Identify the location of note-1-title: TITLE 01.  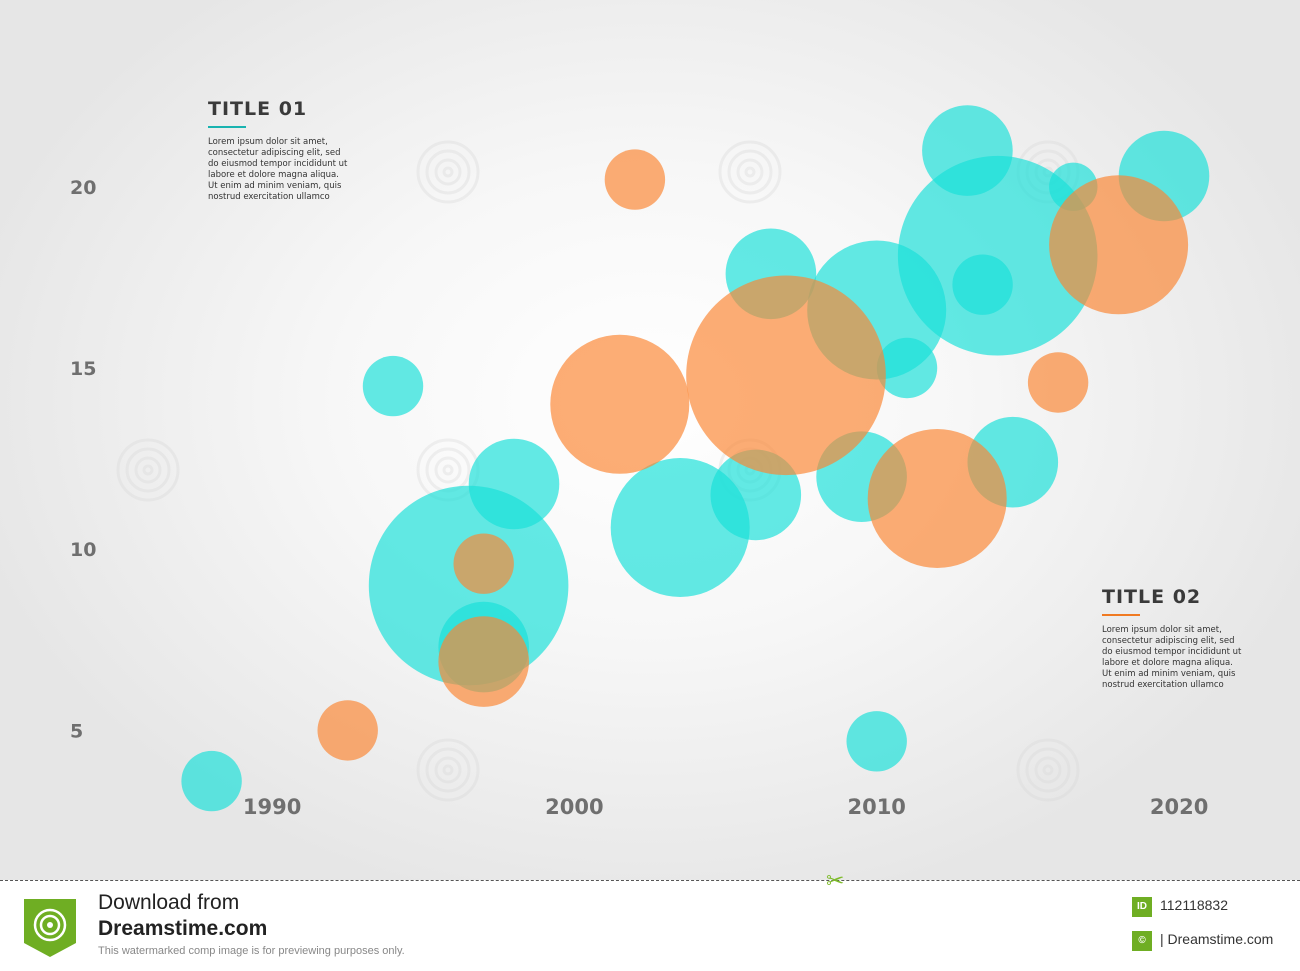
(258, 109).